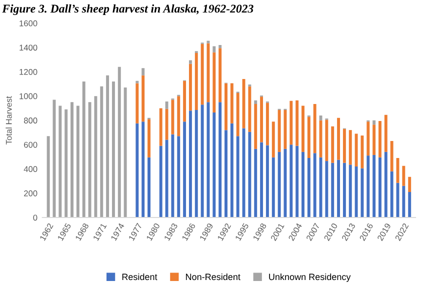 This screenshot has width=424, height=290. Describe the element at coordinates (9, 120) in the screenshot. I see `y-axis-title: Total Harvest` at that location.